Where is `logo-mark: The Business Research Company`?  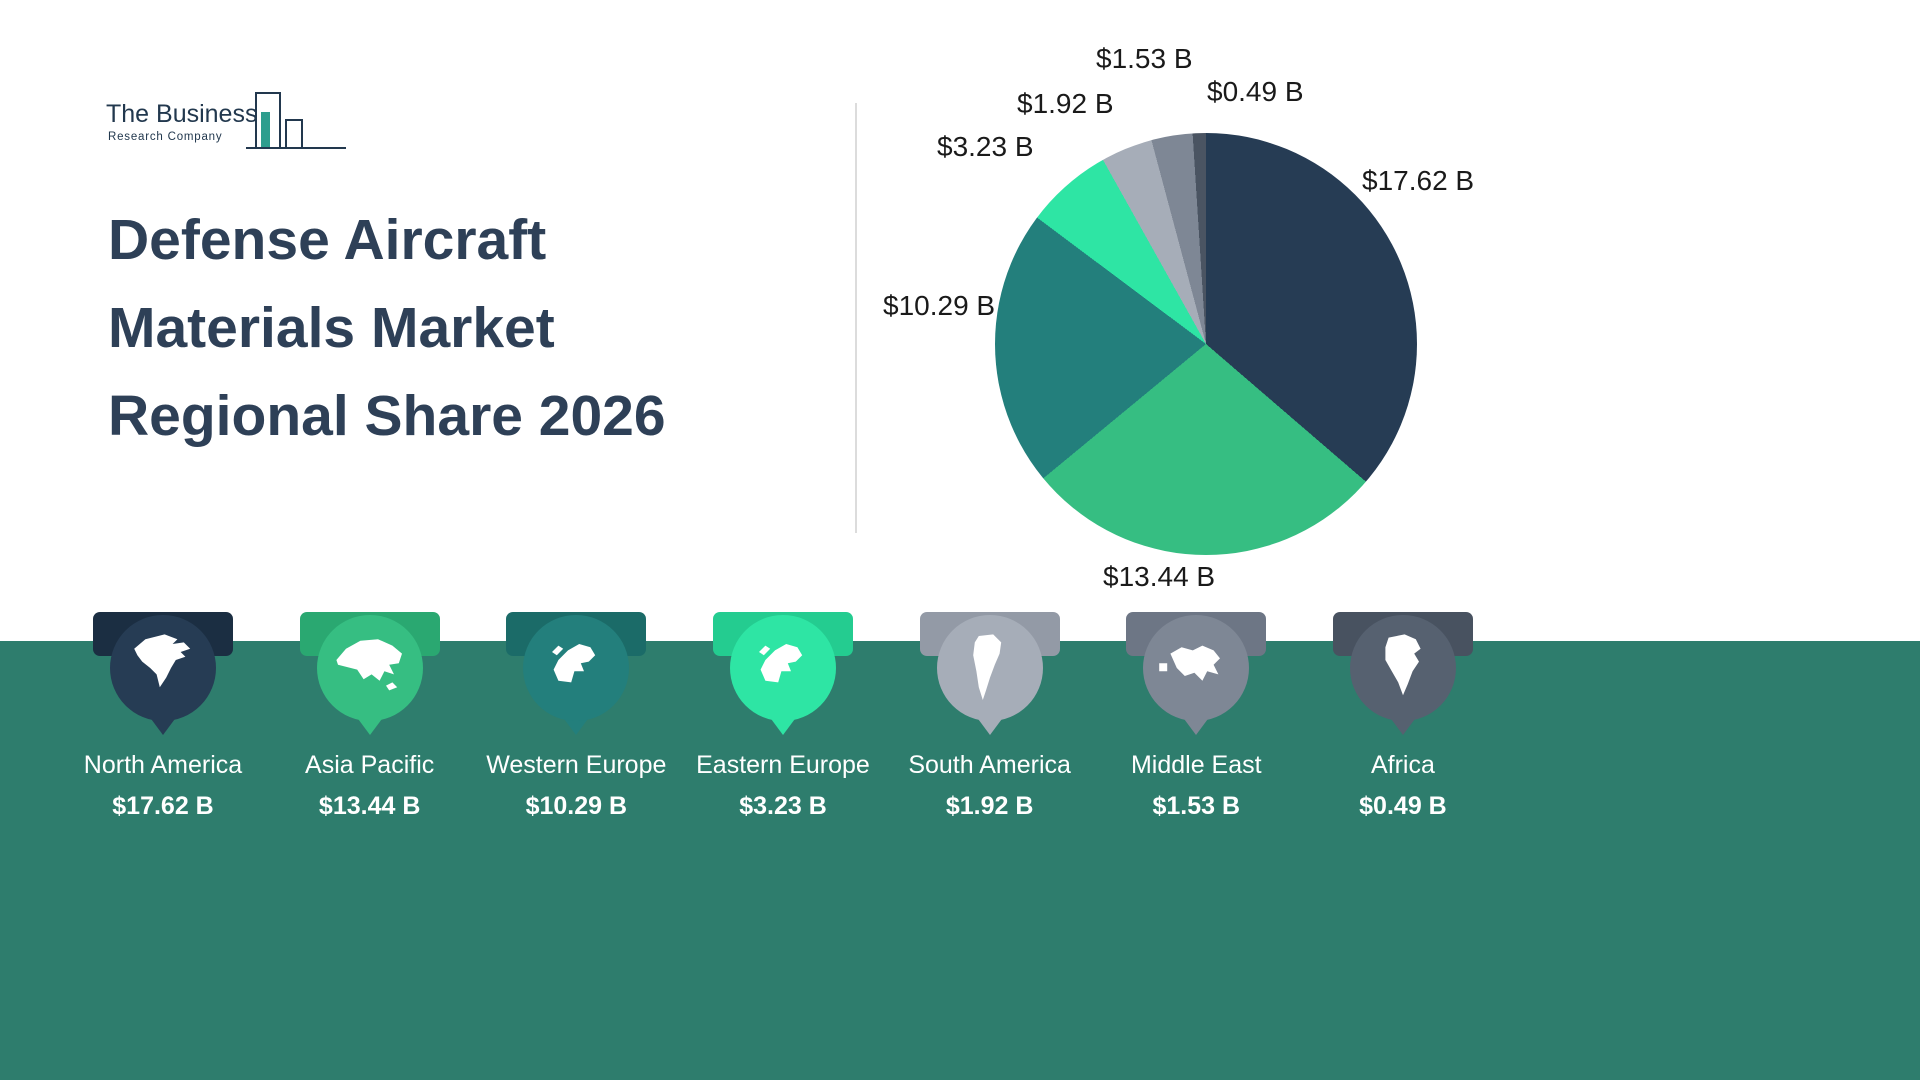
logo-mark: The Business Research Company is located at coordinates (226, 120).